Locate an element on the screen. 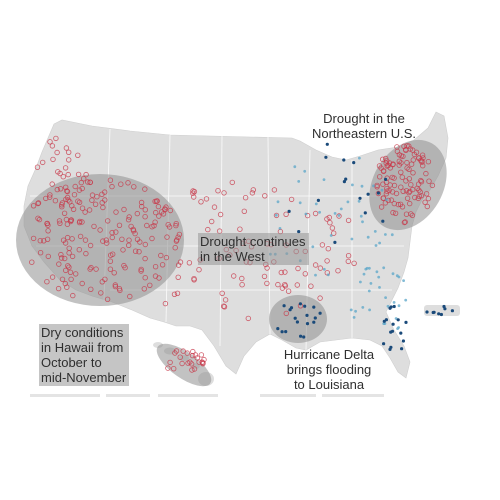 This screenshot has height=500, width=500. west-label-line-1: Drought continues is located at coordinates (253, 241).